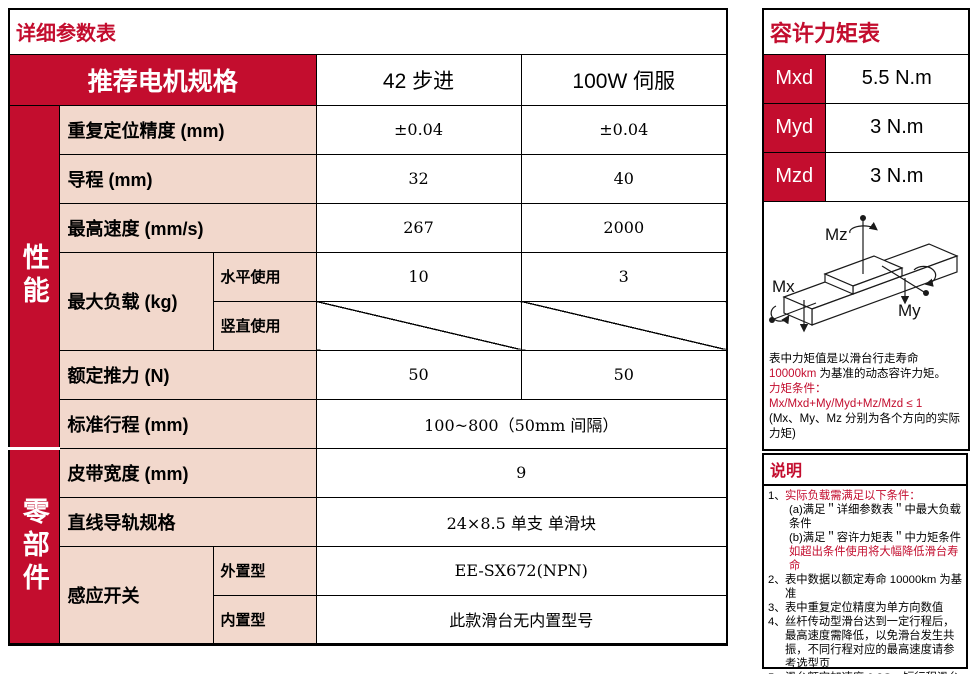 This screenshot has height=674, width=976. What do you see at coordinates (865, 427) in the screenshot?
I see `torque-condition-note: (Mx、My、Mz 分别为各个方向的实际力矩)` at bounding box center [865, 427].